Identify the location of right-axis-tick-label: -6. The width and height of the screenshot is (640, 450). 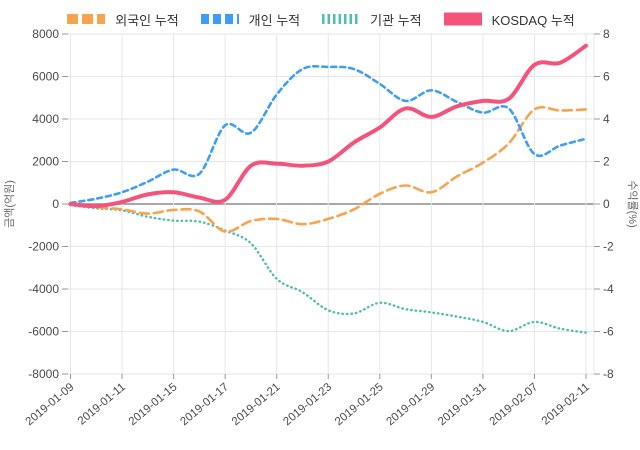
(608, 332).